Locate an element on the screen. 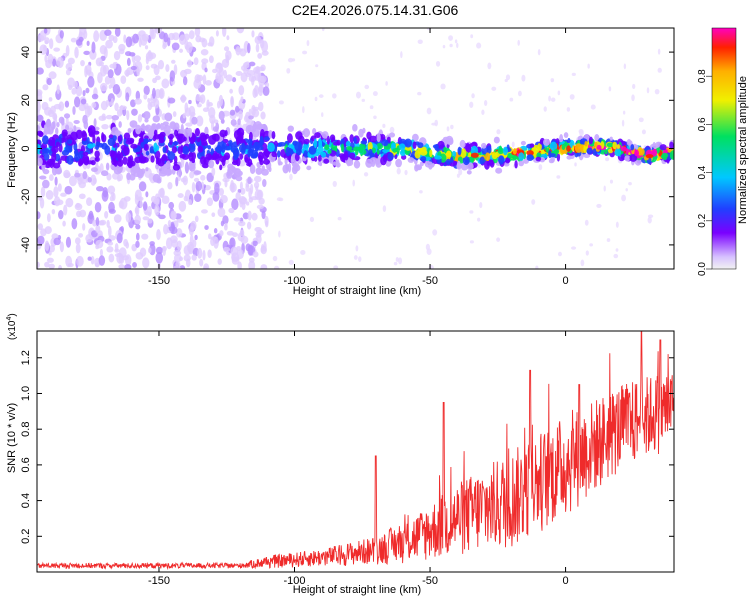  x-tick-label: 0 is located at coordinates (566, 581).